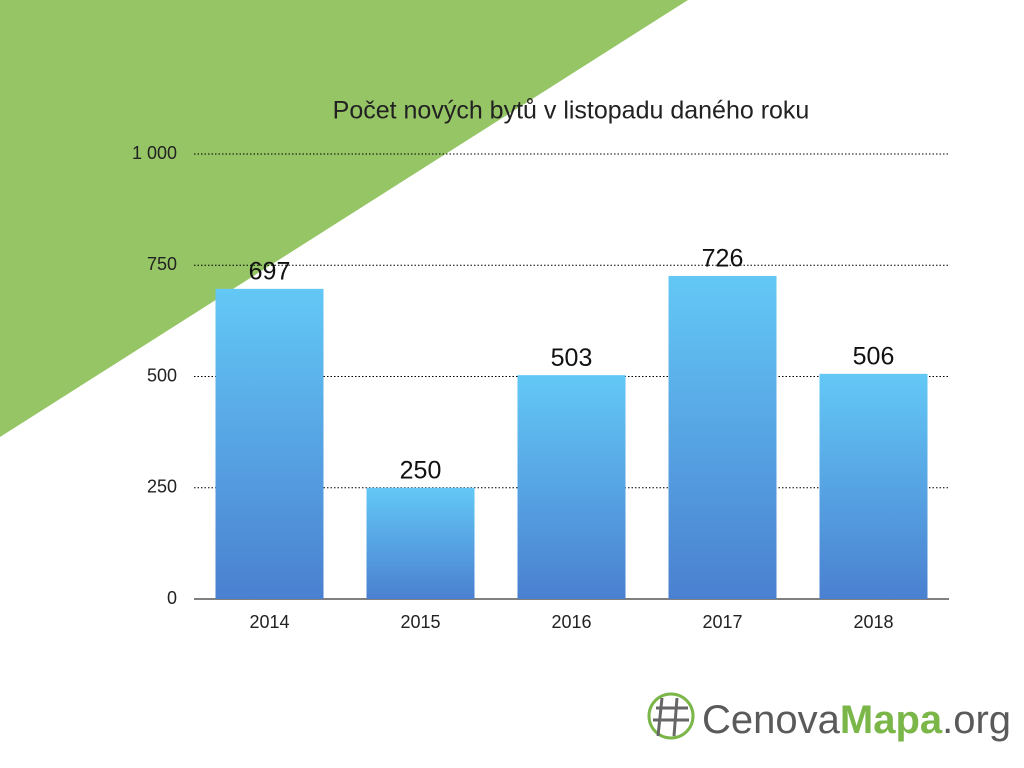 This screenshot has width=1024, height=768. What do you see at coordinates (154, 153) in the screenshot?
I see `y-tick-label: 1 000` at bounding box center [154, 153].